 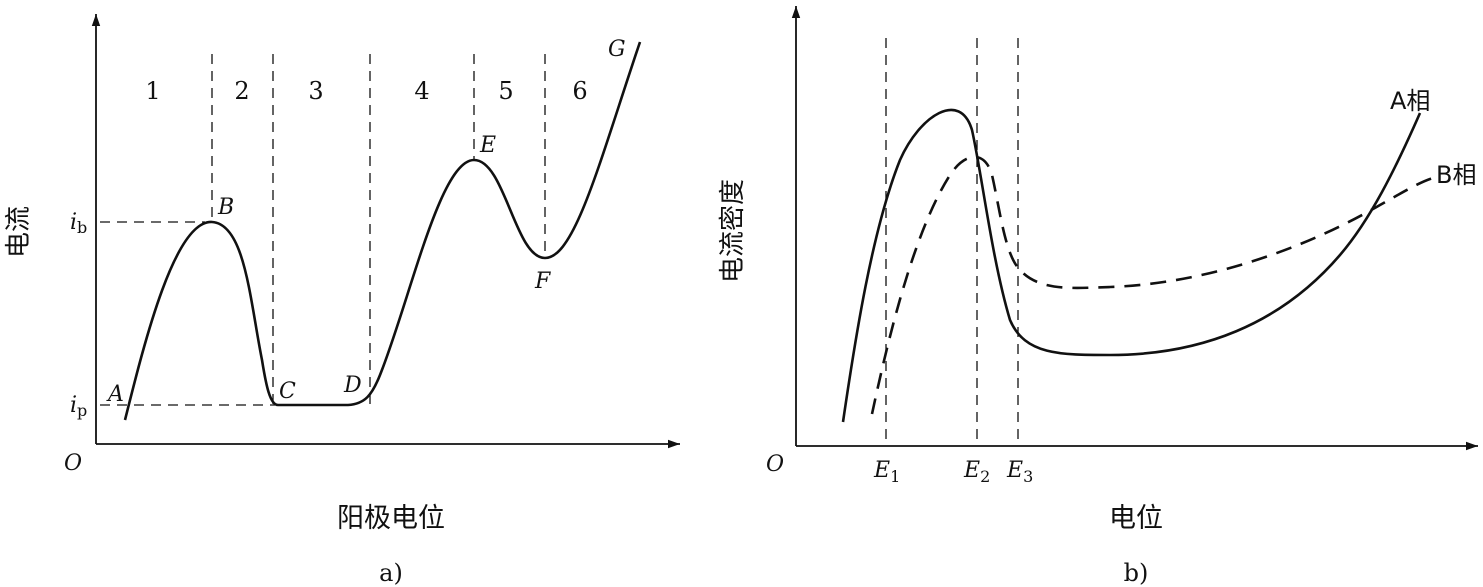 What do you see at coordinates (241, 91) in the screenshot?
I see `region-2-label: 2` at bounding box center [241, 91].